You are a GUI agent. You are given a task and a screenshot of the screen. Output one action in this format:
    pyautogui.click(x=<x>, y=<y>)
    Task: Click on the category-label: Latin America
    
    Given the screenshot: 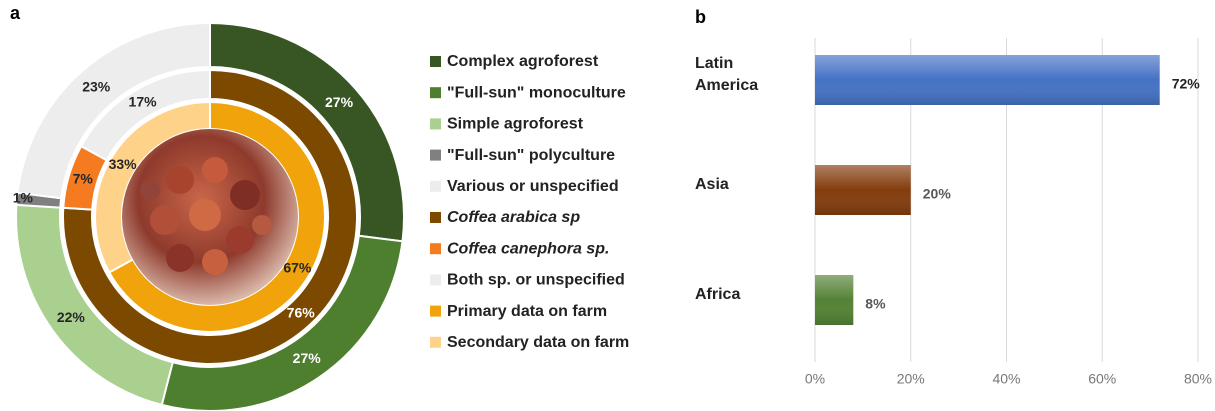 What is the action you would take?
    pyautogui.click(x=727, y=74)
    